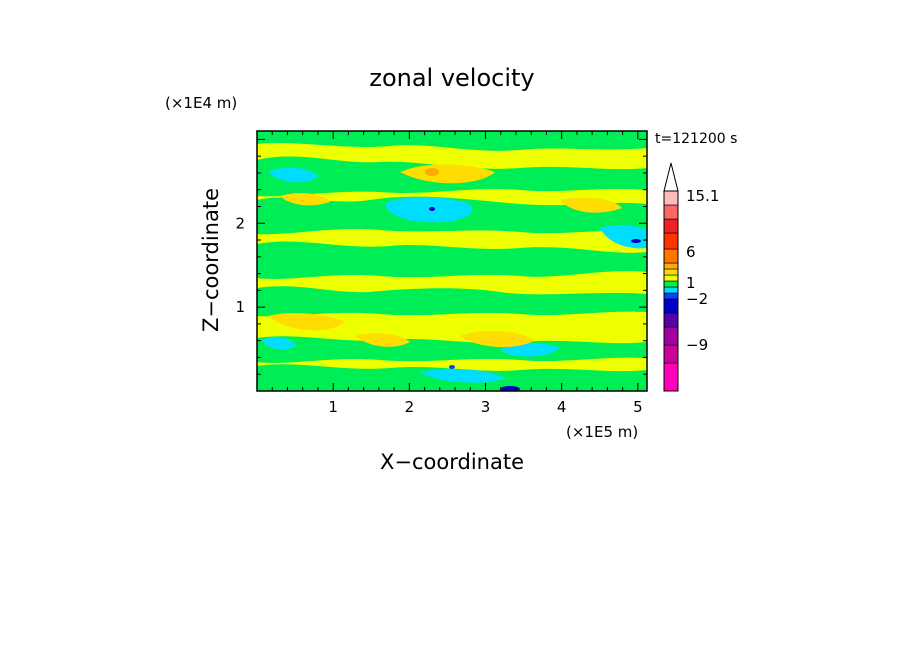 This screenshot has width=904, height=654. I want to click on x-axis-unit: (×1E5 m), so click(602, 432).